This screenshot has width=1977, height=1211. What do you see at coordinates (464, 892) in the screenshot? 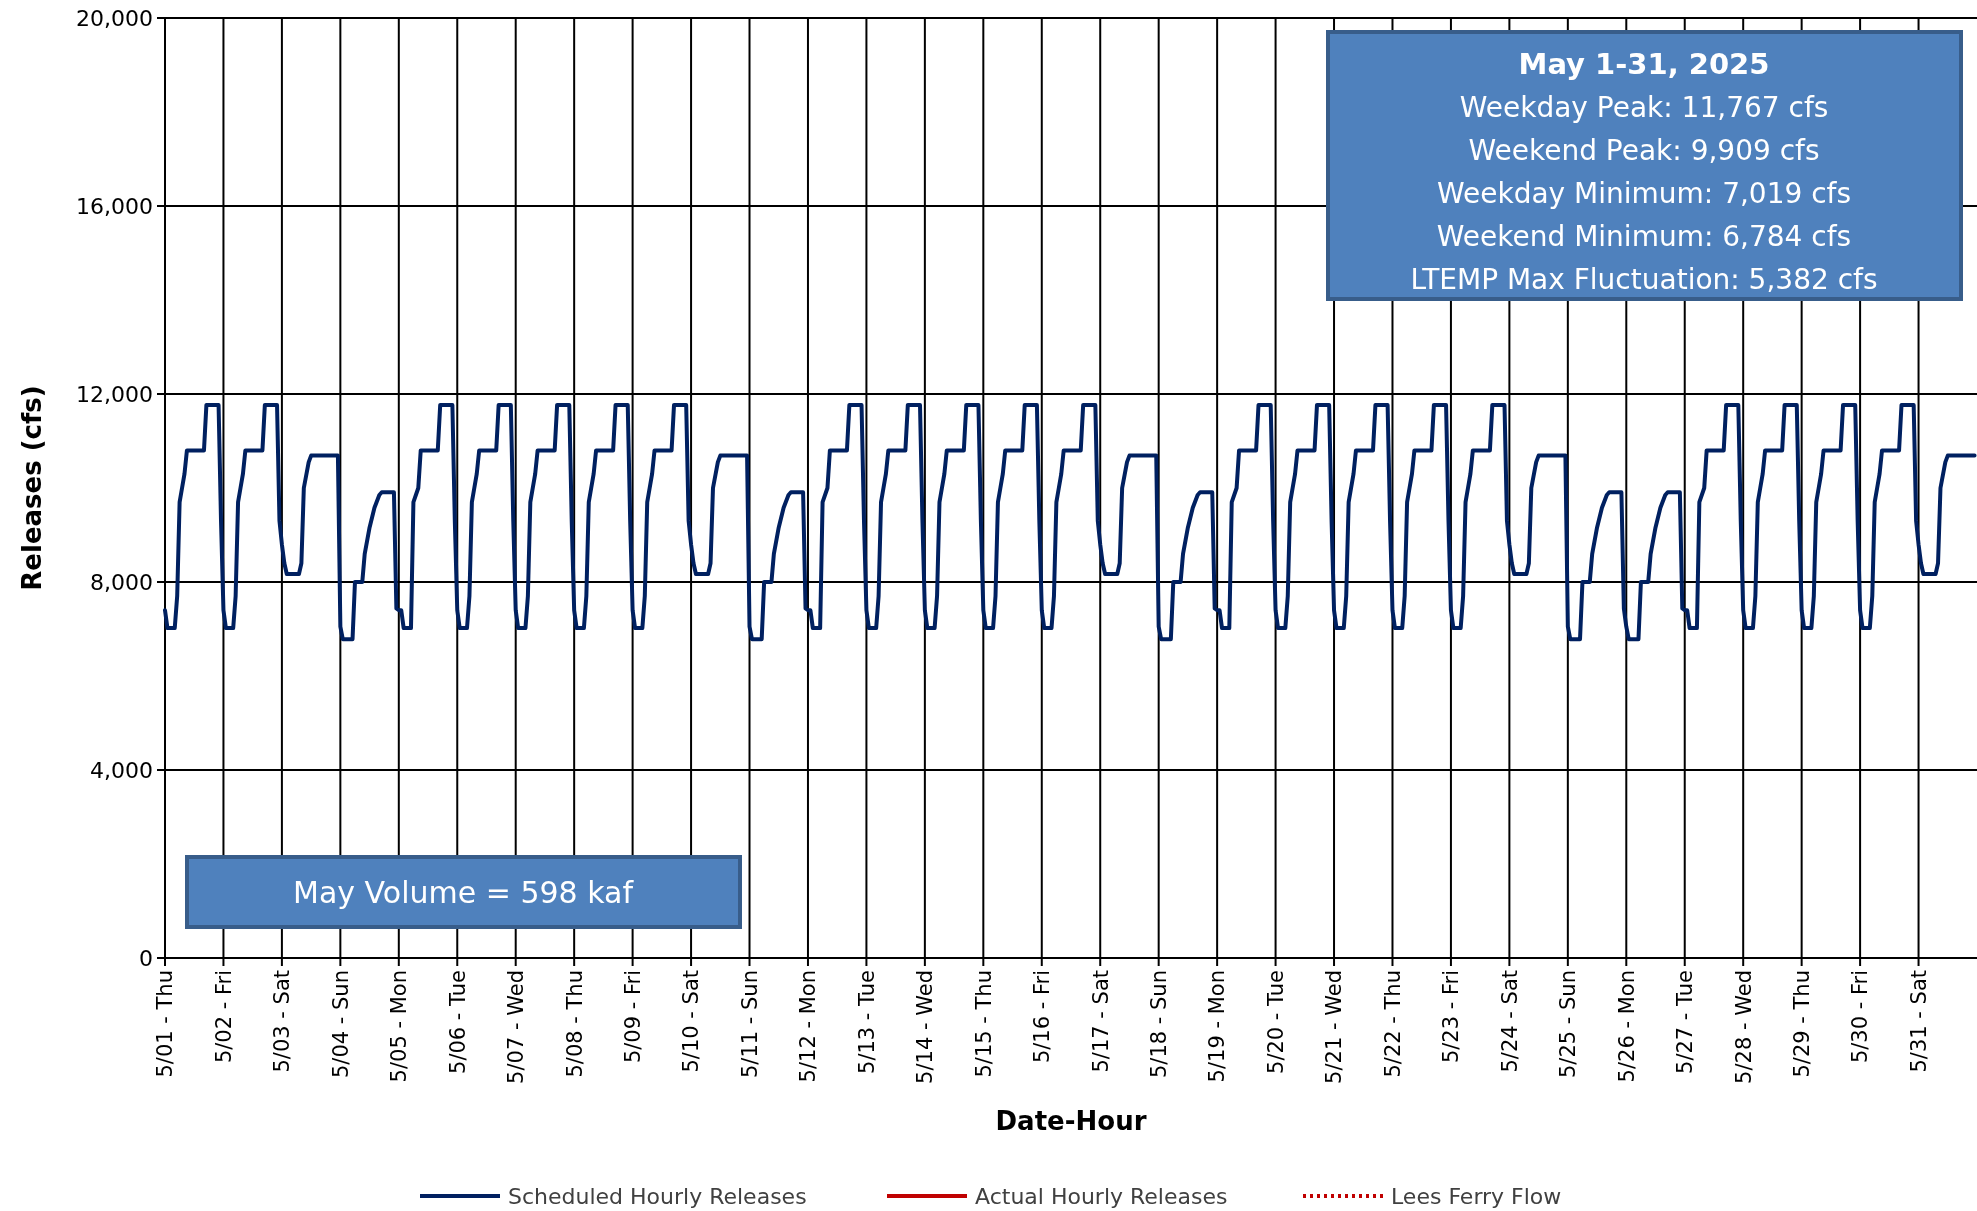
I see `annotation: May Volume = 598 kaf` at bounding box center [464, 892].